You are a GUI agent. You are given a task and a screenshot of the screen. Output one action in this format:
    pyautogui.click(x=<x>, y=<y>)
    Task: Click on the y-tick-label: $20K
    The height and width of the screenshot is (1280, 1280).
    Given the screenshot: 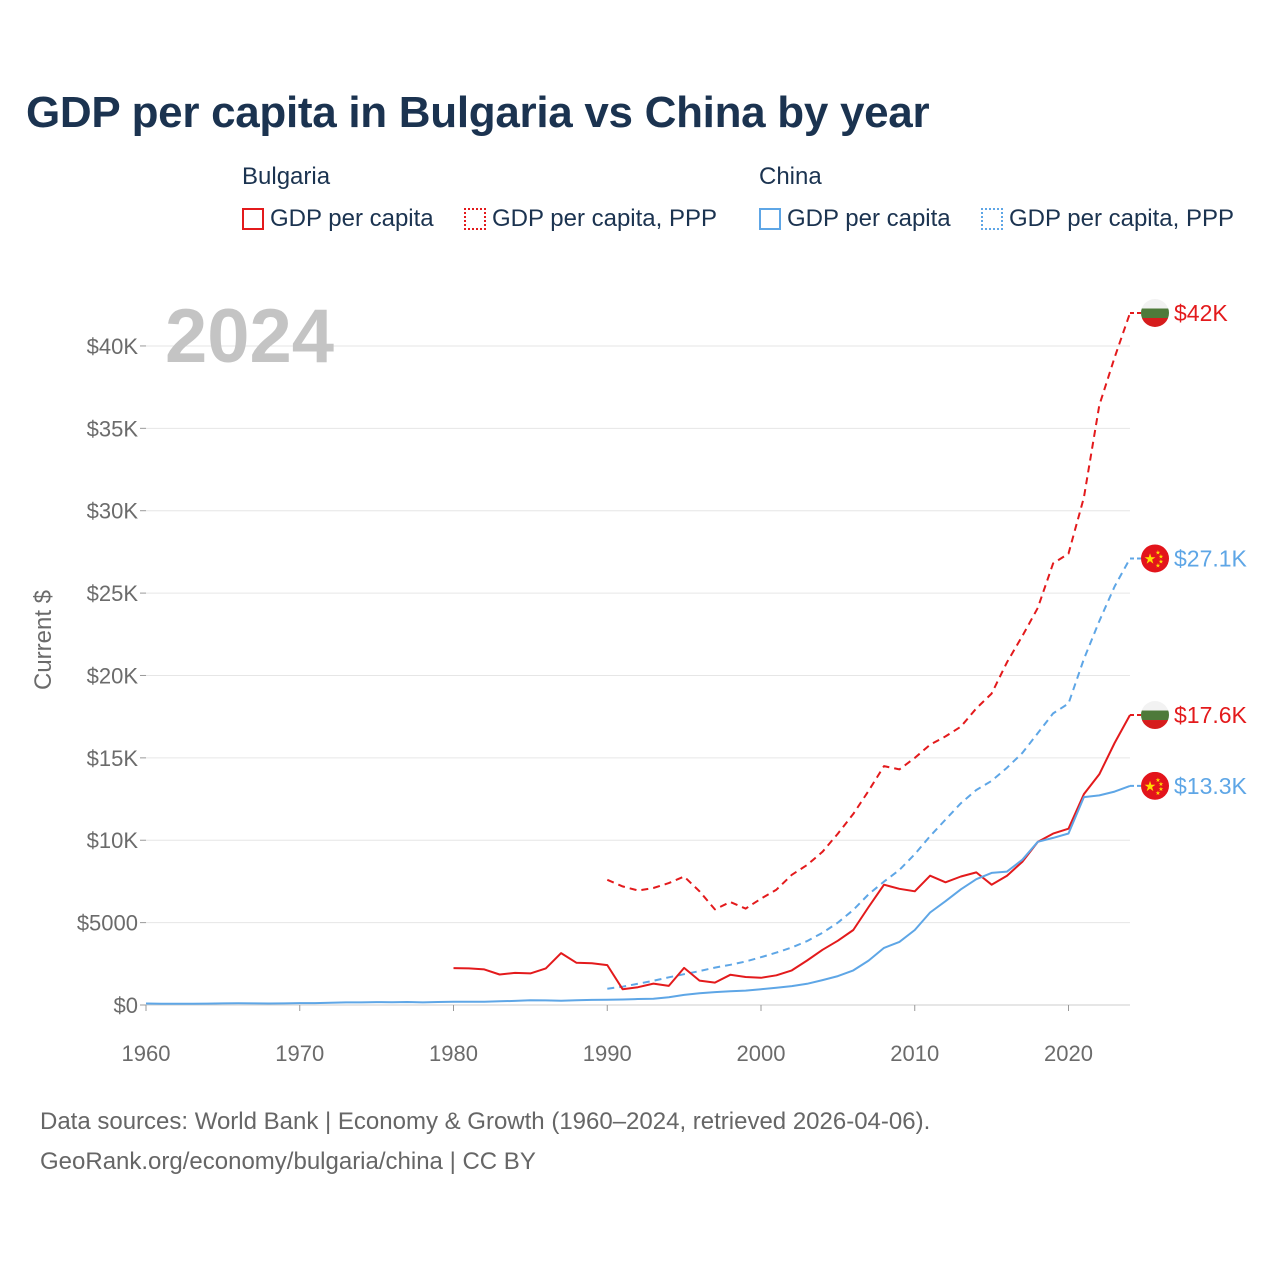 What is the action you would take?
    pyautogui.click(x=113, y=675)
    